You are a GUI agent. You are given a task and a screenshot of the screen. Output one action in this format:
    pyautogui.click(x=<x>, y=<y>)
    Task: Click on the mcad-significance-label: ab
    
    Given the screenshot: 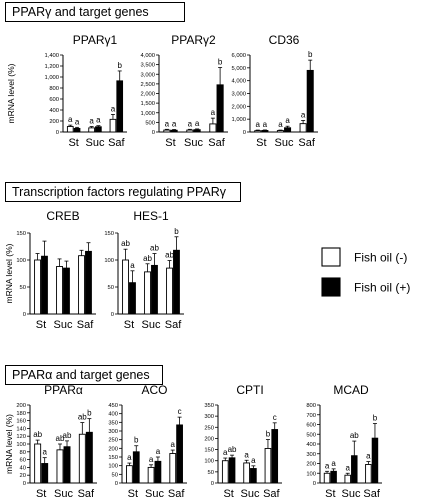 What is the action you would take?
    pyautogui.click(x=354, y=435)
    